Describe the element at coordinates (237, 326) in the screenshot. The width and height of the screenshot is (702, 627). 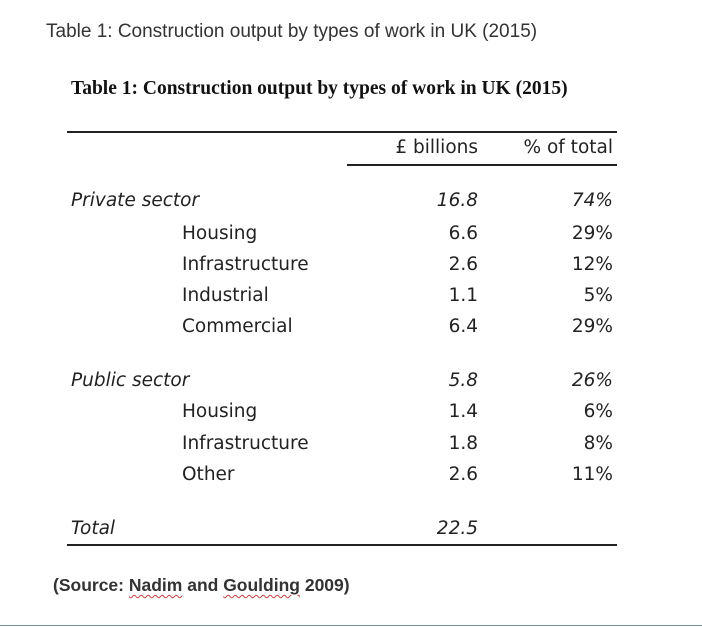
I see `row-label-commercial: Commercial` at that location.